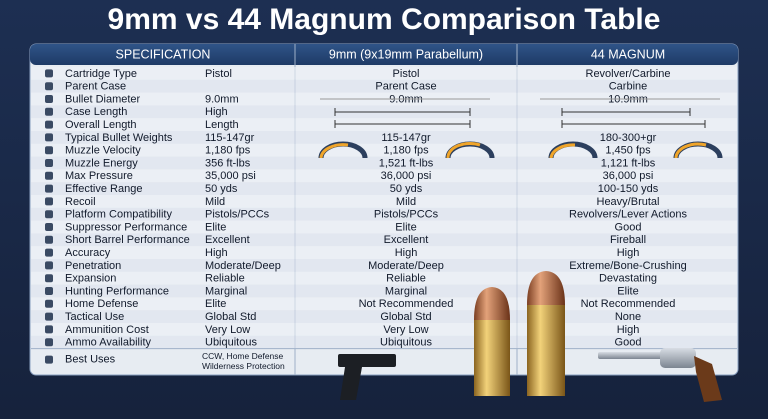  What do you see at coordinates (118, 215) in the screenshot?
I see `spec-name: Platform Compatibility` at bounding box center [118, 215].